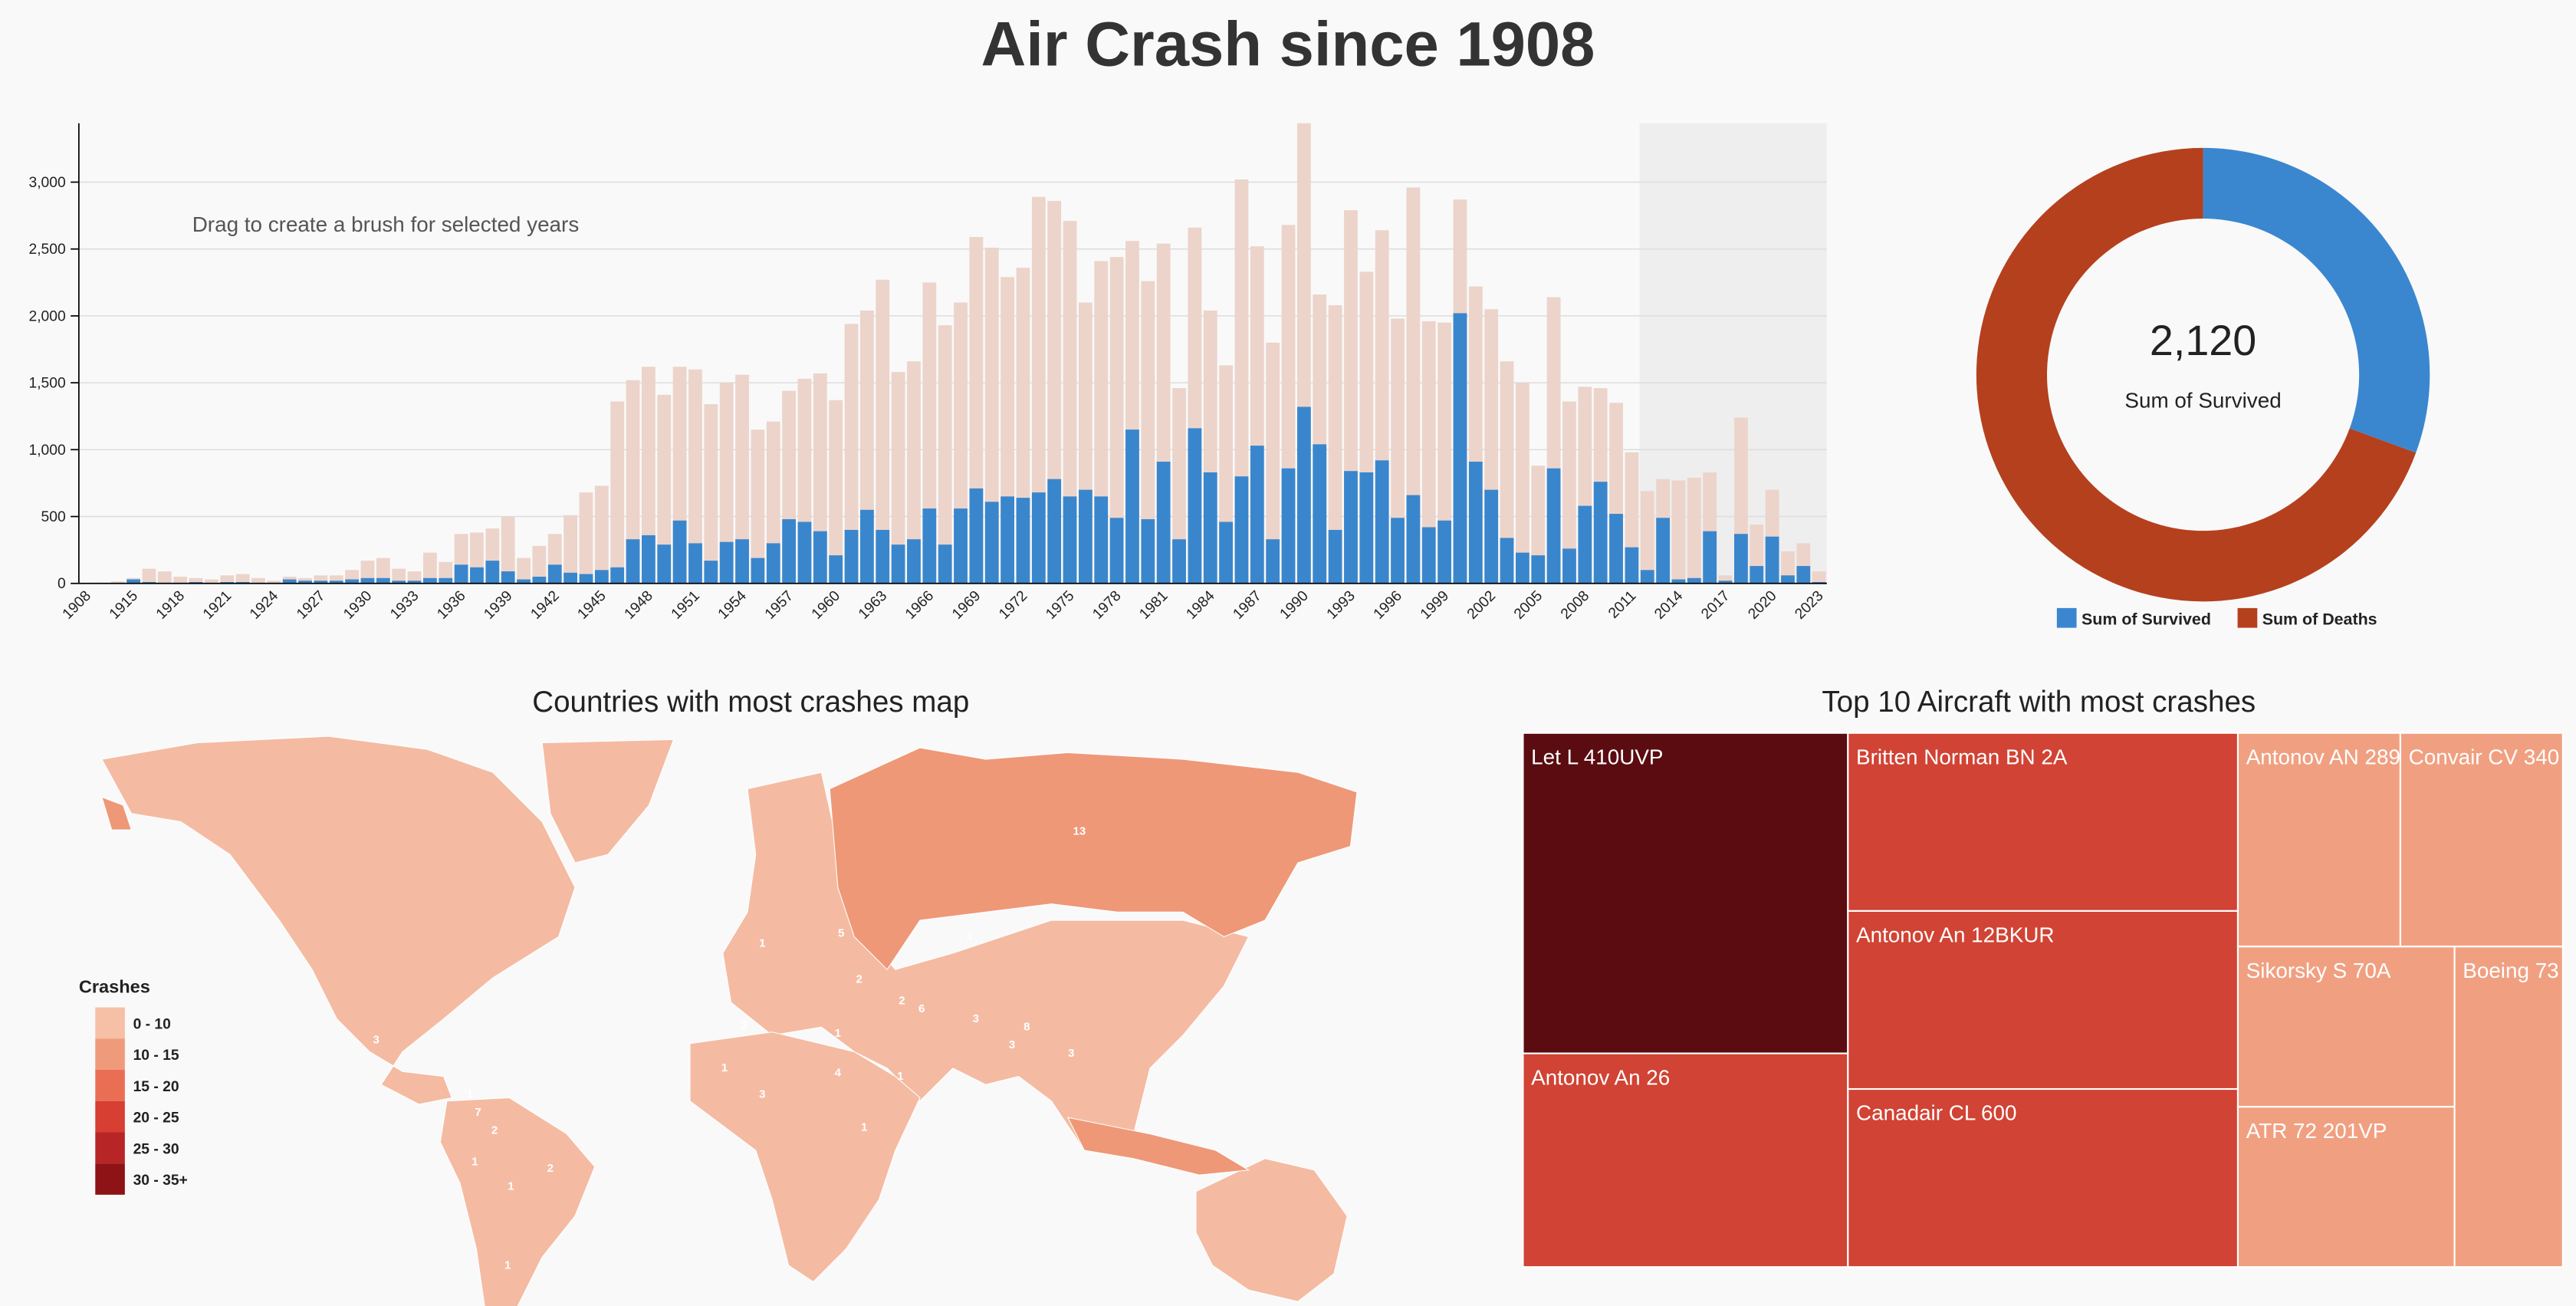 This screenshot has width=2576, height=1306. I want to click on x-tick-label: 1936, so click(451, 605).